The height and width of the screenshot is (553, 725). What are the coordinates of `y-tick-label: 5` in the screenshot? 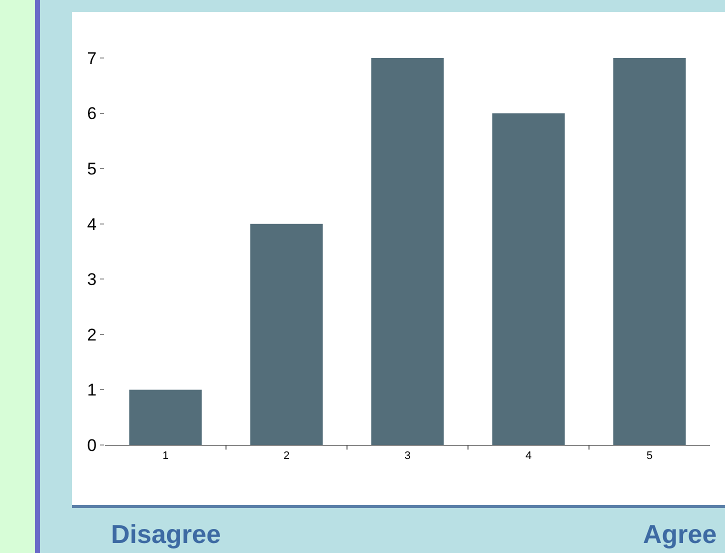 It's located at (92, 169).